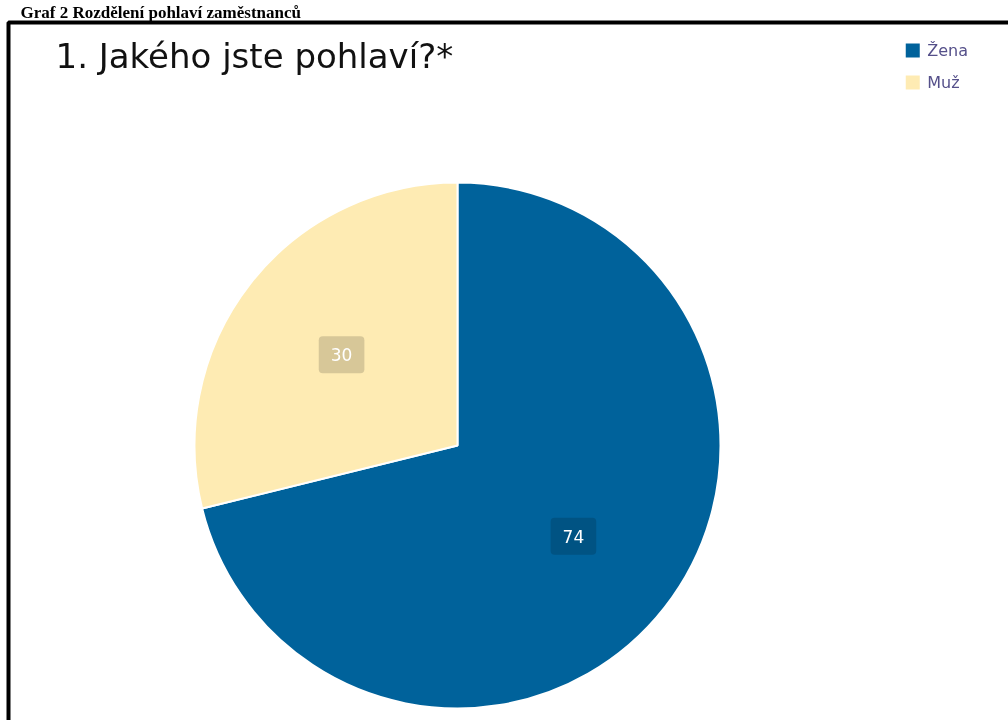  What do you see at coordinates (160, 12) in the screenshot?
I see `text: Graf 2 Rozdělení pohlaví zaměstnanců` at bounding box center [160, 12].